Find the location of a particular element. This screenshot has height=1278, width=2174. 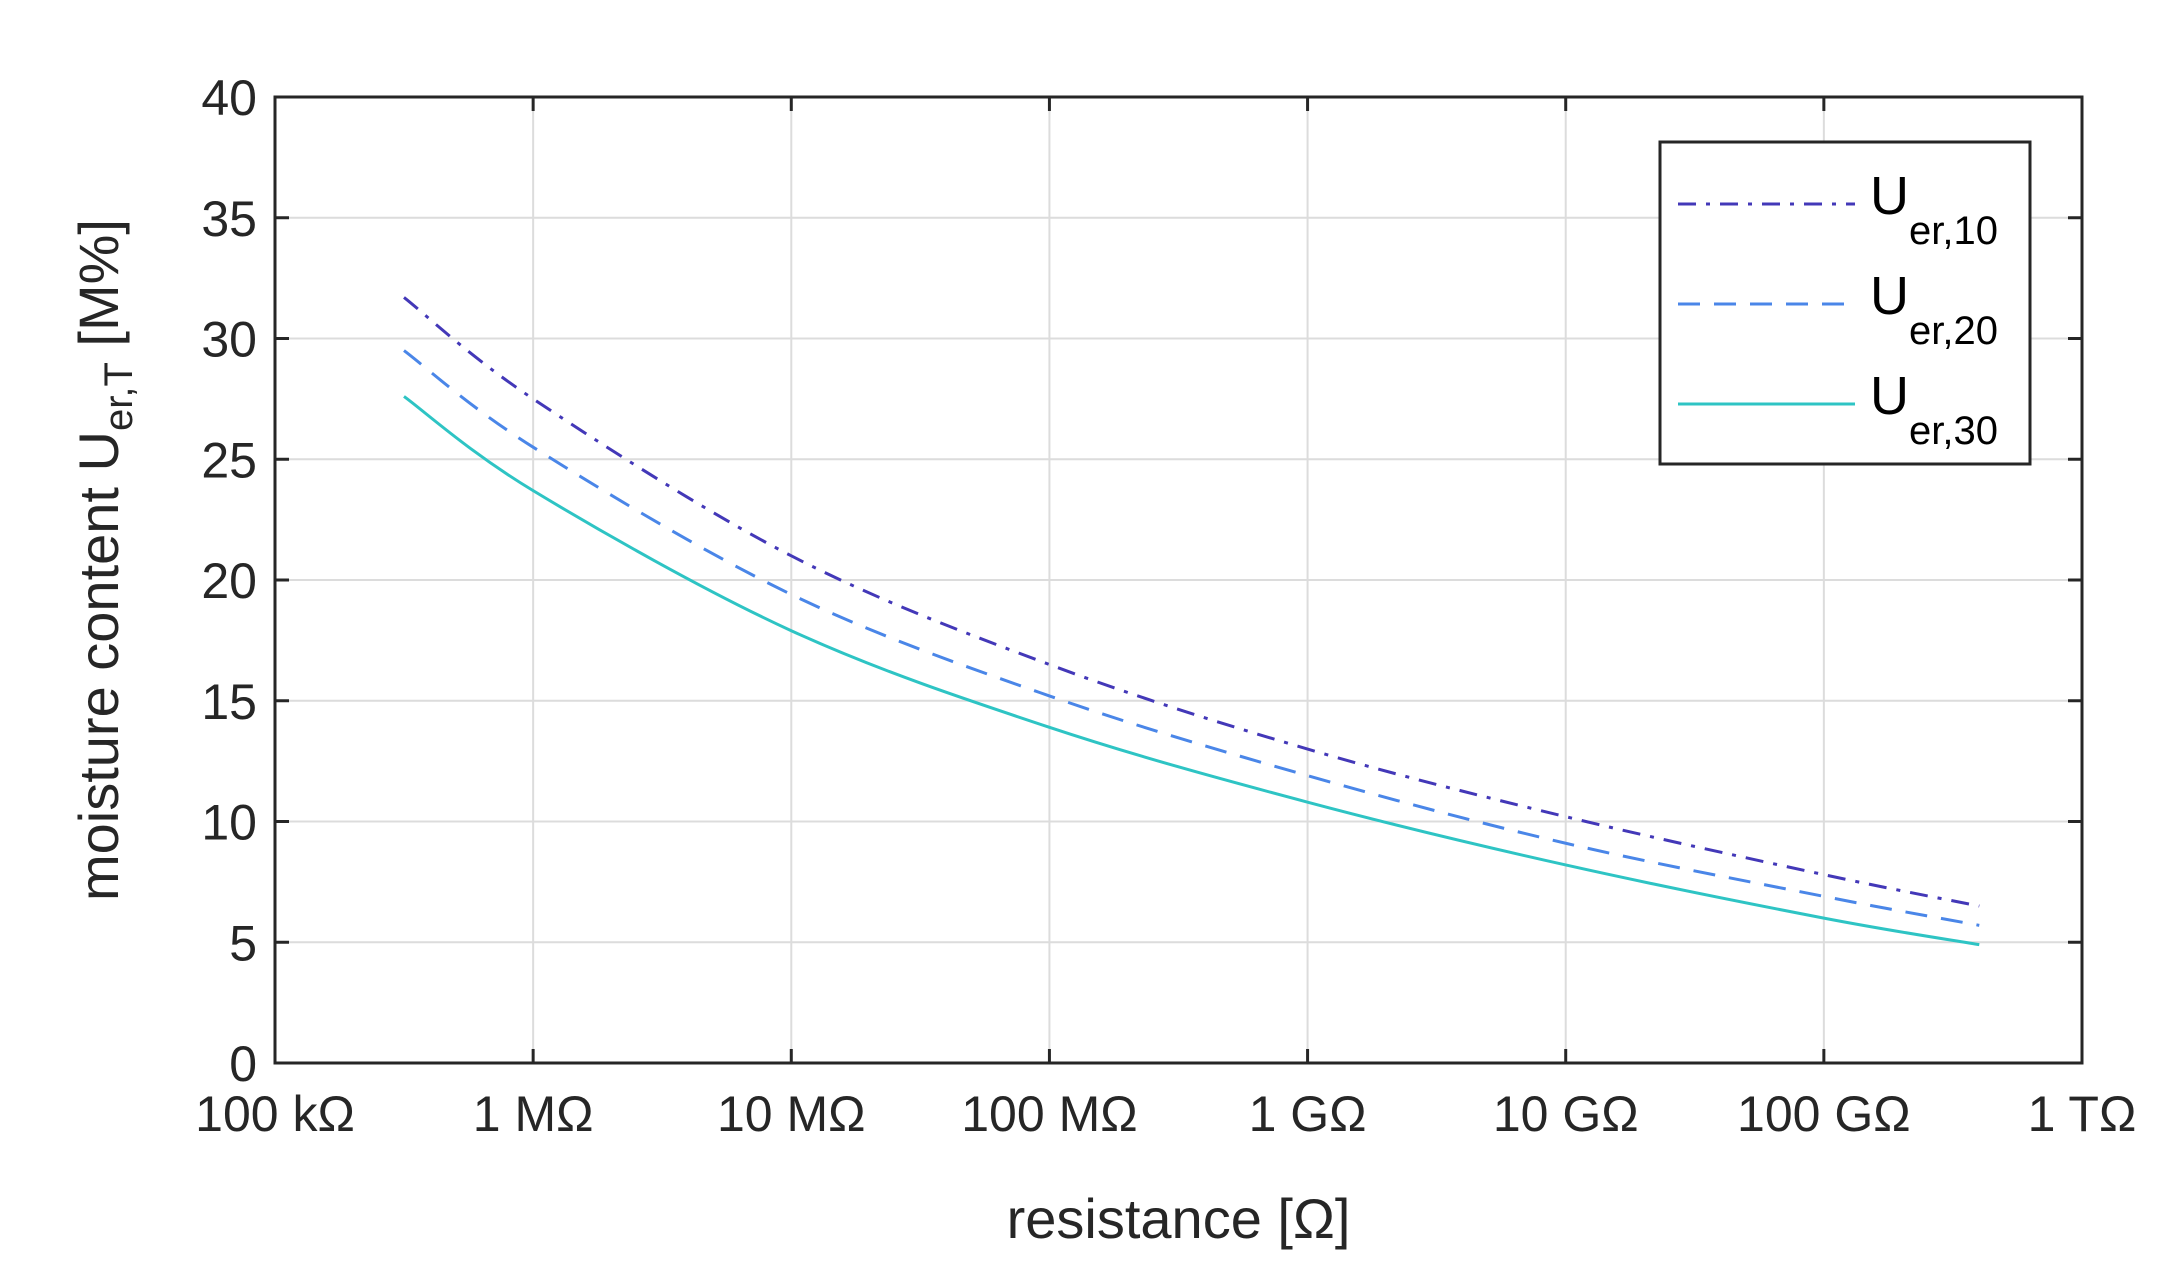

x-tick-label: 10 GΩ is located at coordinates (1566, 1114).